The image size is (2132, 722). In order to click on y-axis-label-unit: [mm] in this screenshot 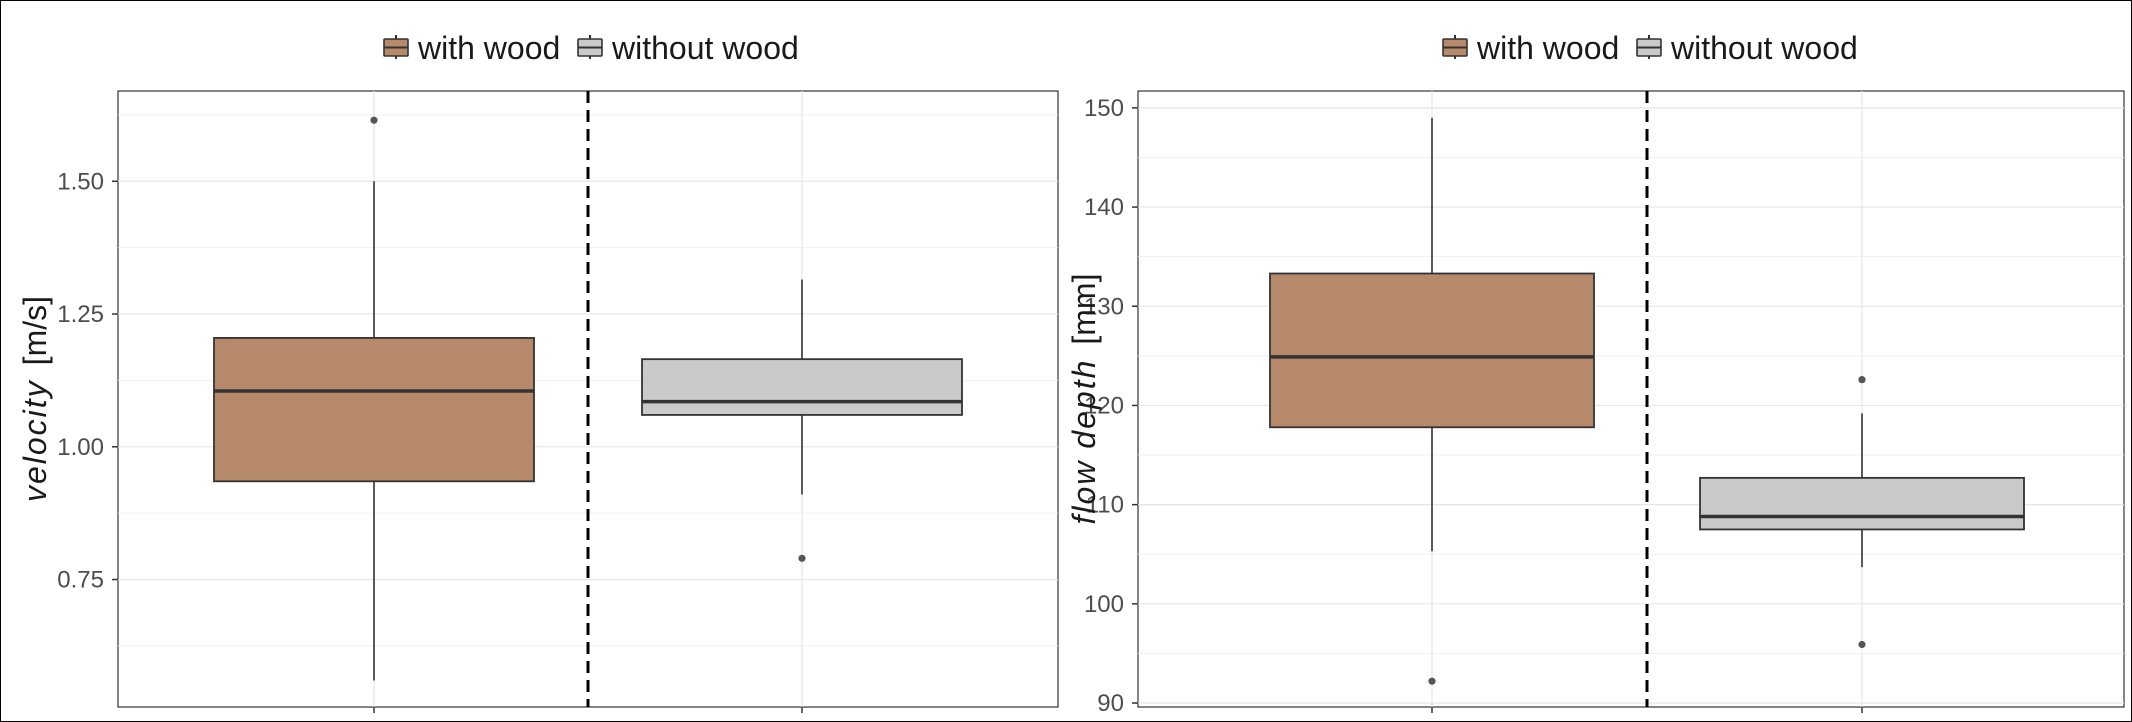, I will do `click(1084, 309)`.